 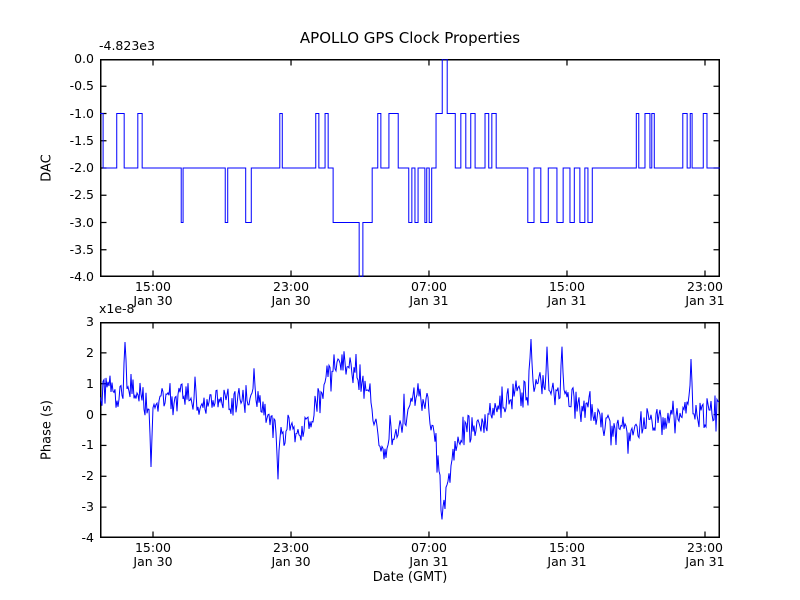 What do you see at coordinates (81, 113) in the screenshot?
I see `y-tick-label: -1.0` at bounding box center [81, 113].